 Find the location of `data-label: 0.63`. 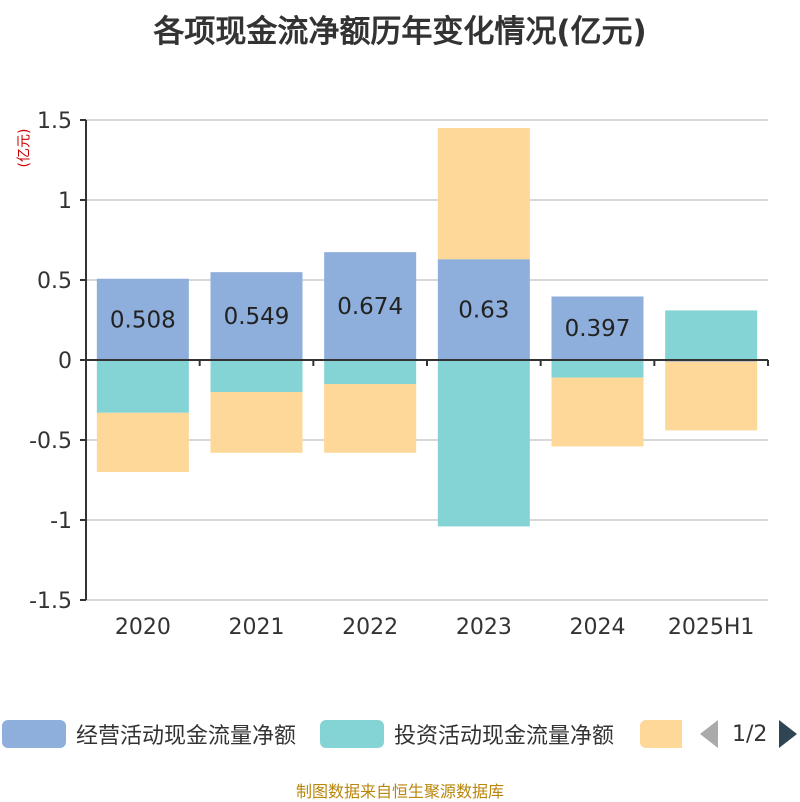

data-label: 0.63 is located at coordinates (483, 311).